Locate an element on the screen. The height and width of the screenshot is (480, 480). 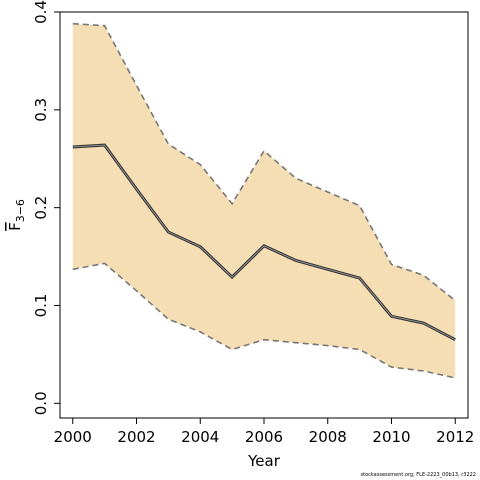
y-axis-title-subscript: 3−6 is located at coordinates (20, 210).